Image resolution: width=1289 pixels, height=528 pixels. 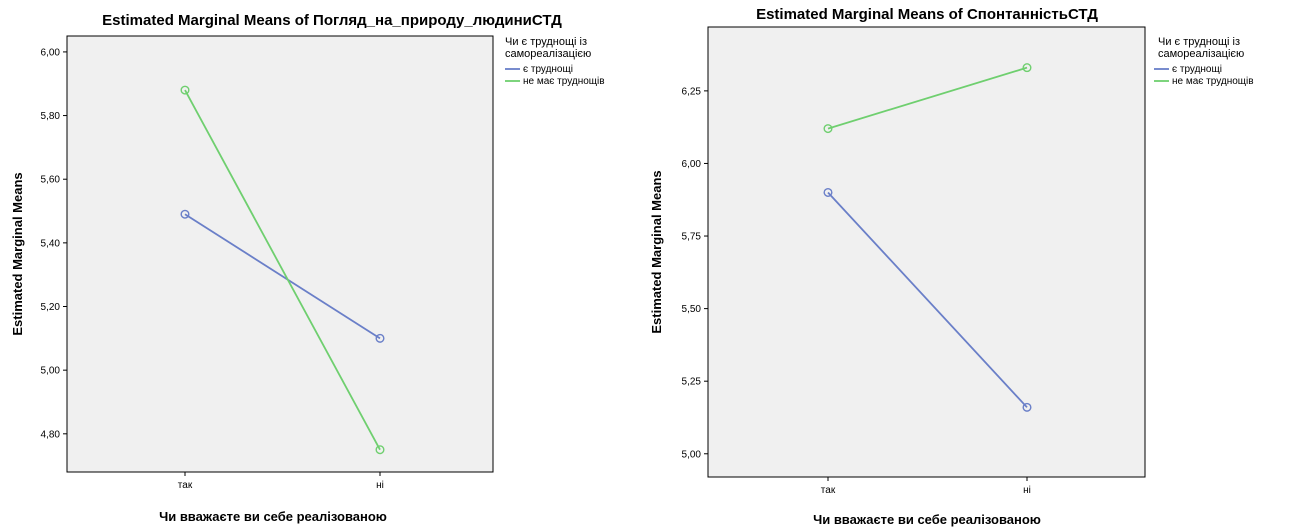 What do you see at coordinates (692, 237) in the screenshot?
I see `y-tick-label: 5,75` at bounding box center [692, 237].